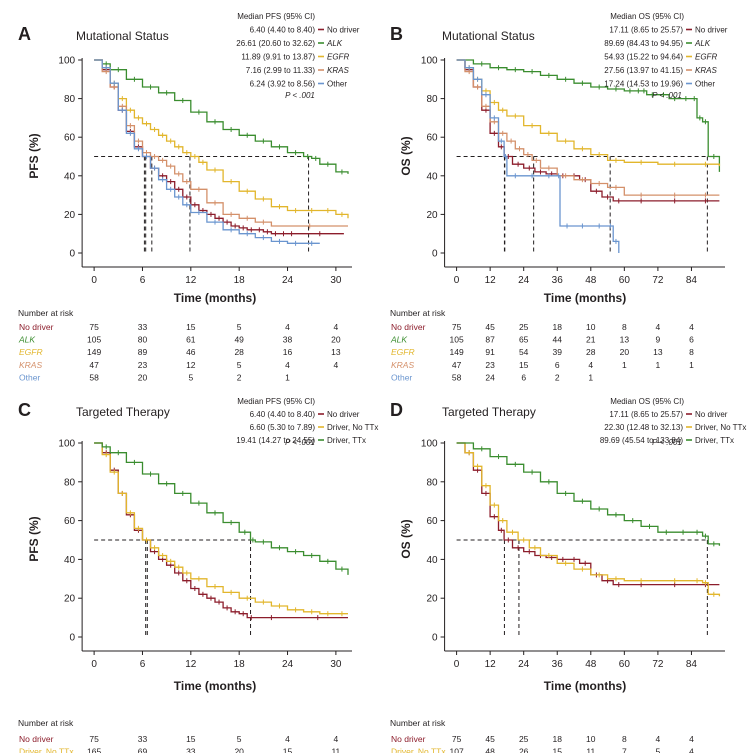  I want to click on risk-count: 15, so click(191, 739).